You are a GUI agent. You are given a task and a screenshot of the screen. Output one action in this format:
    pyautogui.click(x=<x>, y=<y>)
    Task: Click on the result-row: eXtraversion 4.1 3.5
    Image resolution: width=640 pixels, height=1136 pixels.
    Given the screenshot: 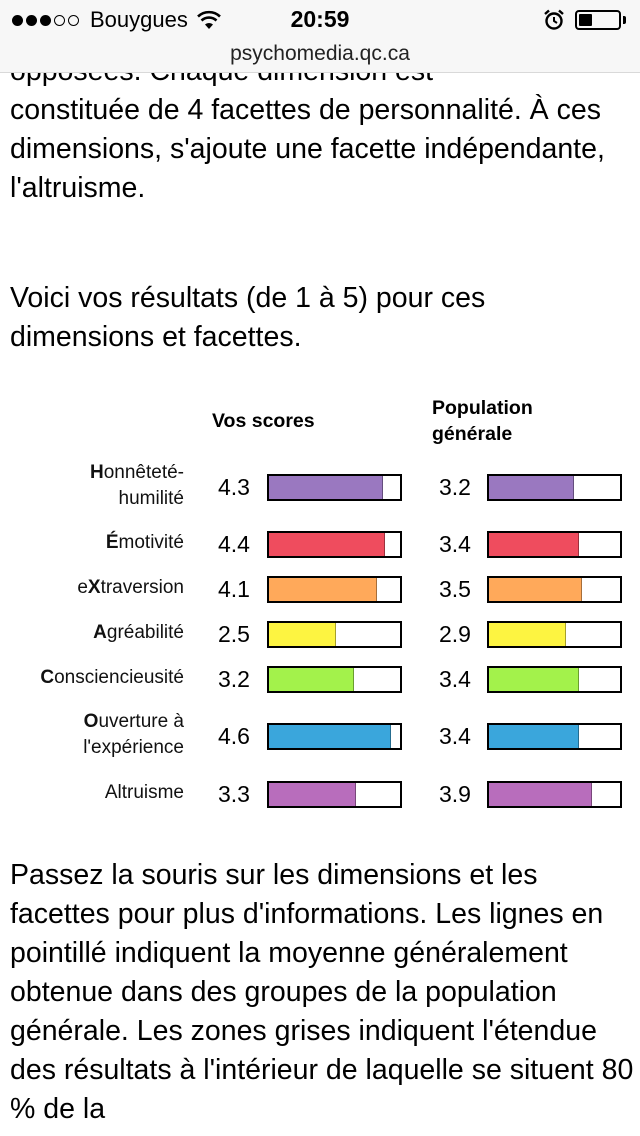 What is the action you would take?
    pyautogui.click(x=320, y=590)
    